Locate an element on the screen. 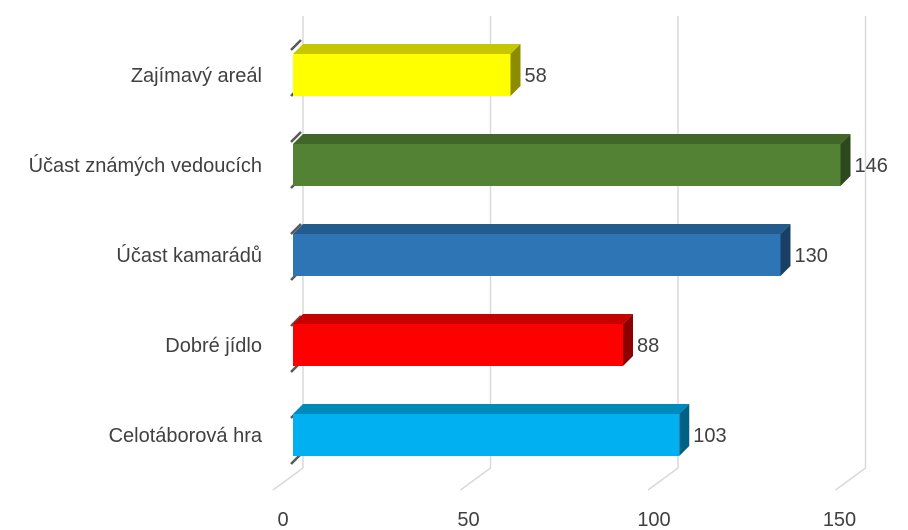  x-tick-label: 50 is located at coordinates (468, 519).